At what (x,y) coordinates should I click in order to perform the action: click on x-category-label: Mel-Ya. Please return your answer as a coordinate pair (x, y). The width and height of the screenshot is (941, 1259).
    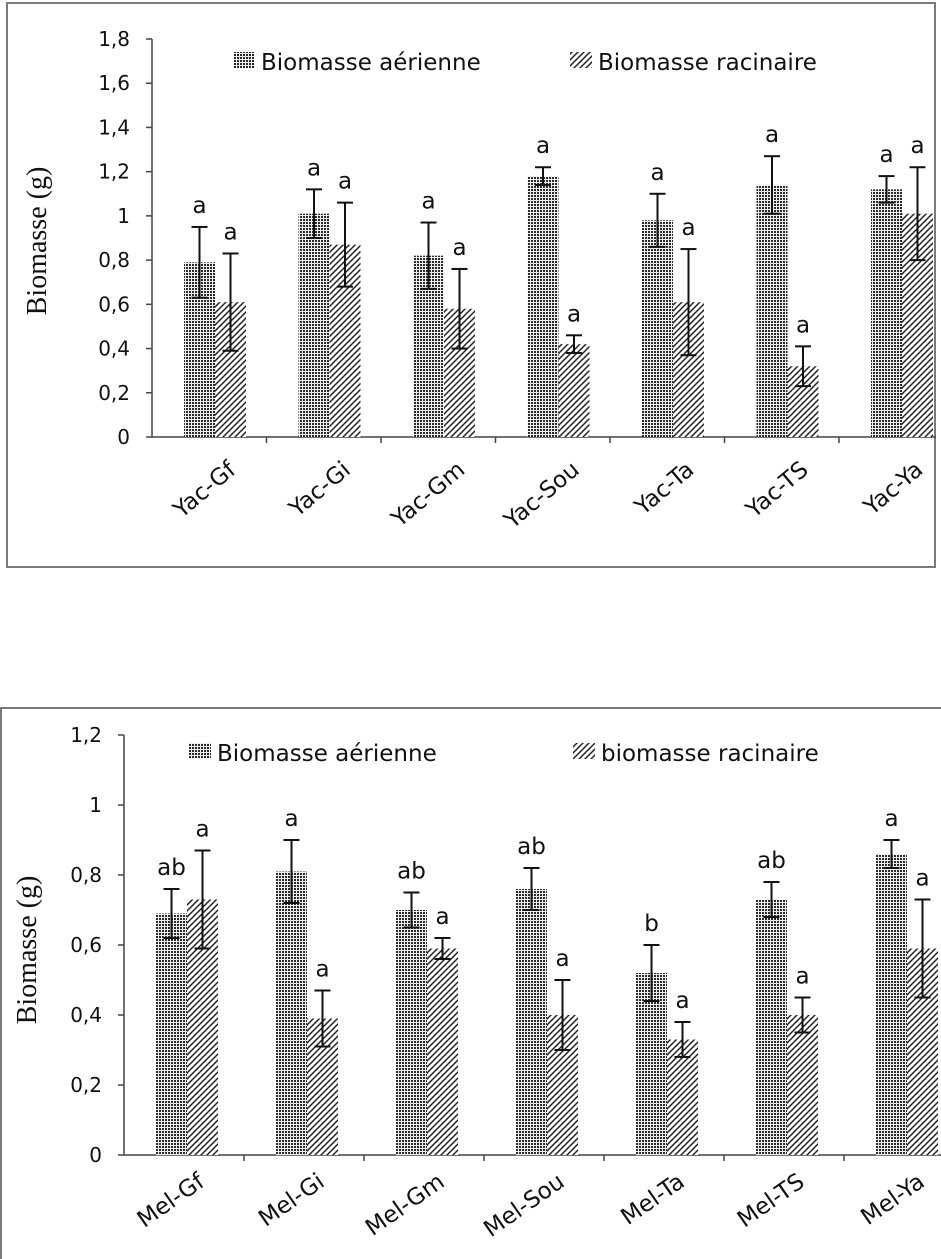
    Looking at the image, I should click on (892, 1200).